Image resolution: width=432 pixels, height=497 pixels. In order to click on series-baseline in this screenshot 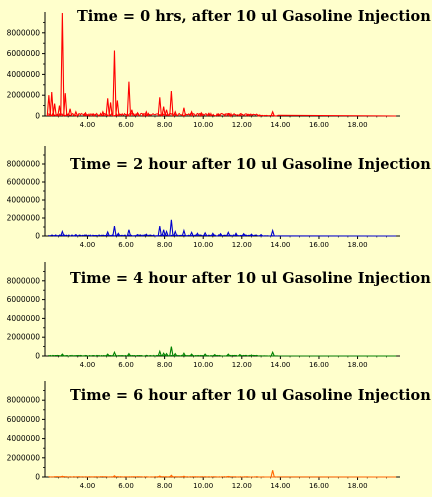, I will do `click(222, 355)`.